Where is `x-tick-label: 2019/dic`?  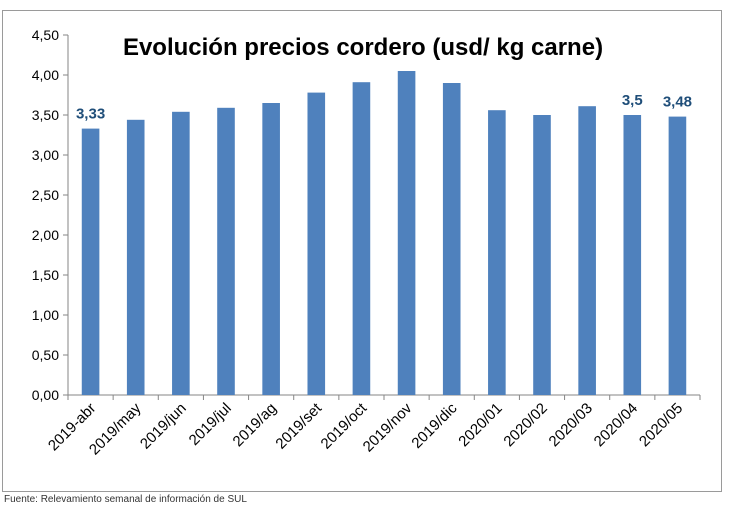
x-tick-label: 2019/dic is located at coordinates (434, 425).